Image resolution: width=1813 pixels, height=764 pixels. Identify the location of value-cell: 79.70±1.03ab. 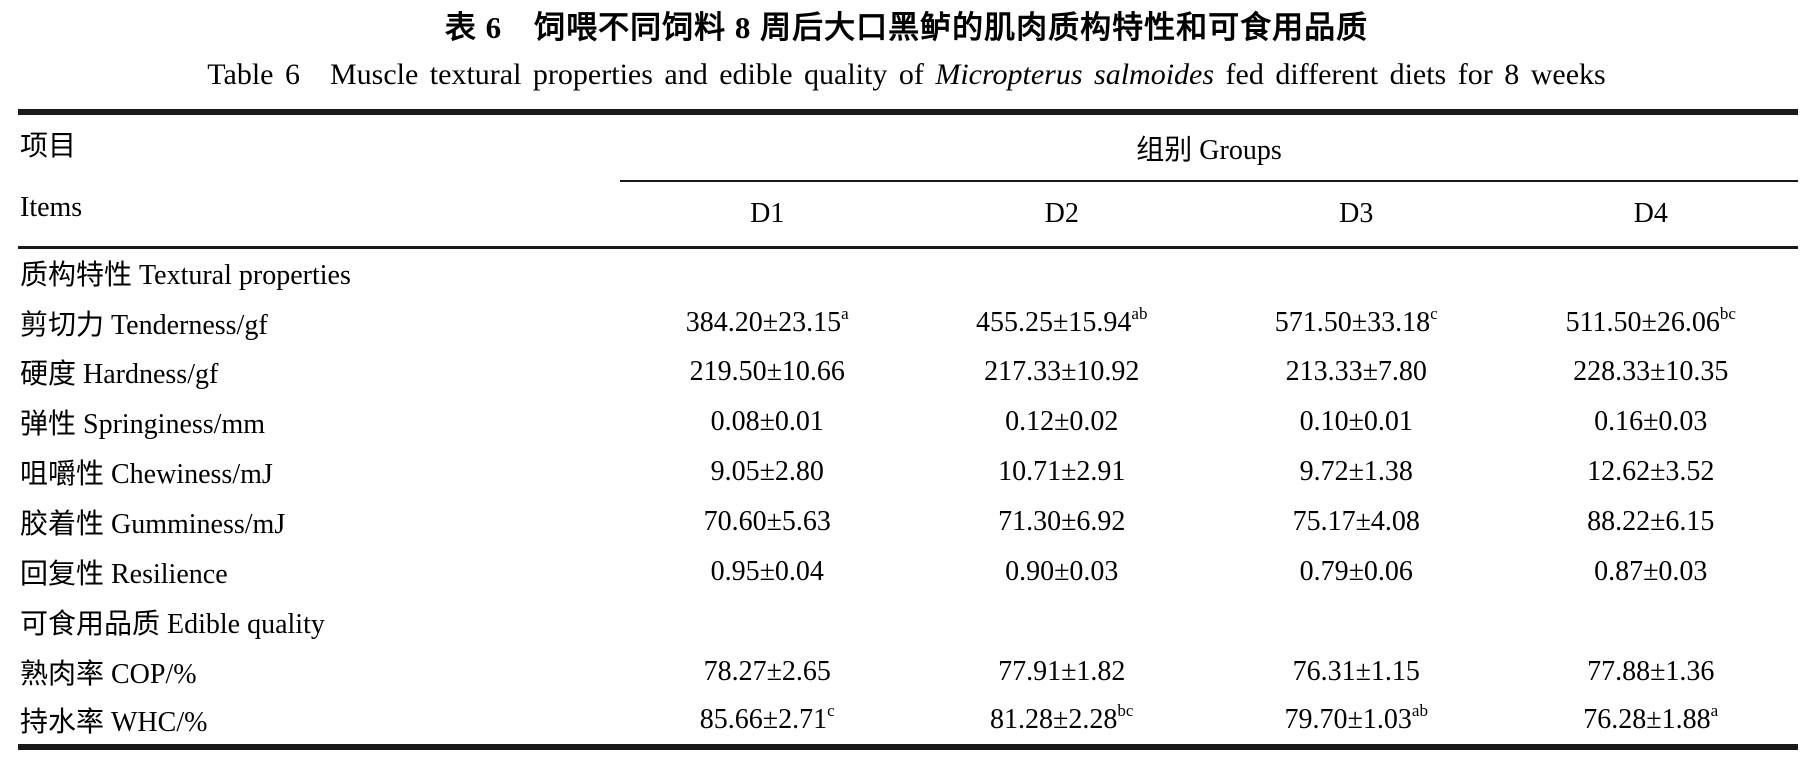
(1356, 722).